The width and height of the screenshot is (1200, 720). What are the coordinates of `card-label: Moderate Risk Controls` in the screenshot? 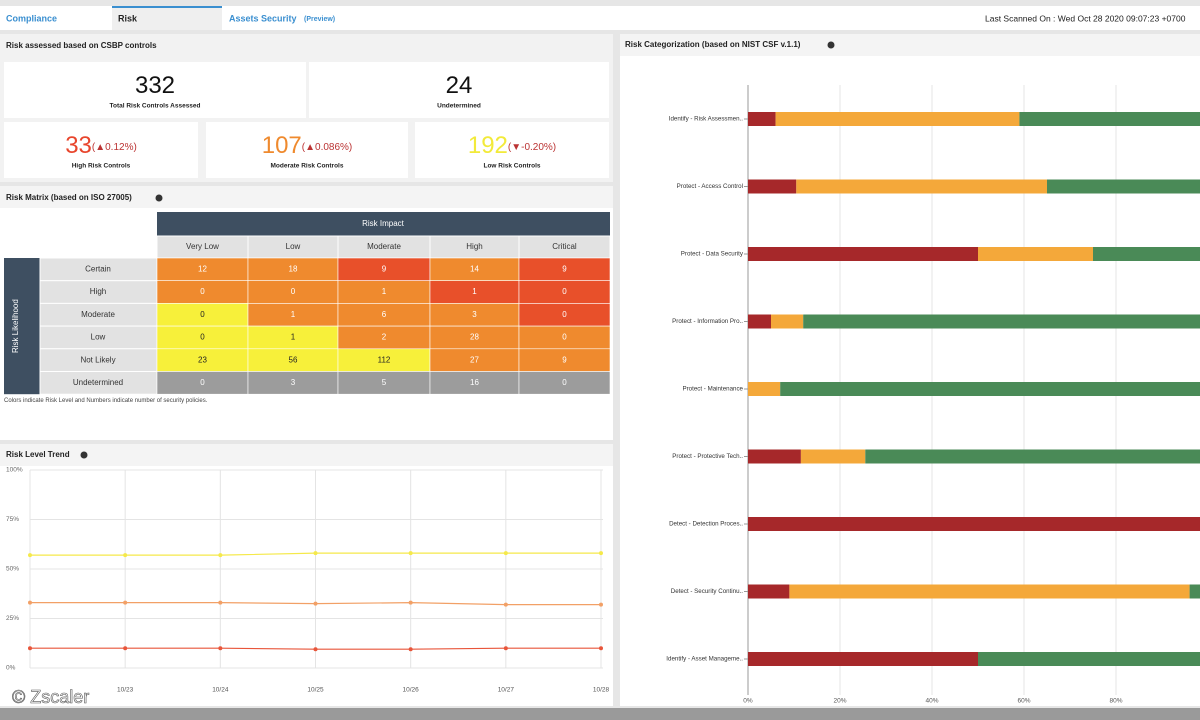 It's located at (307, 166).